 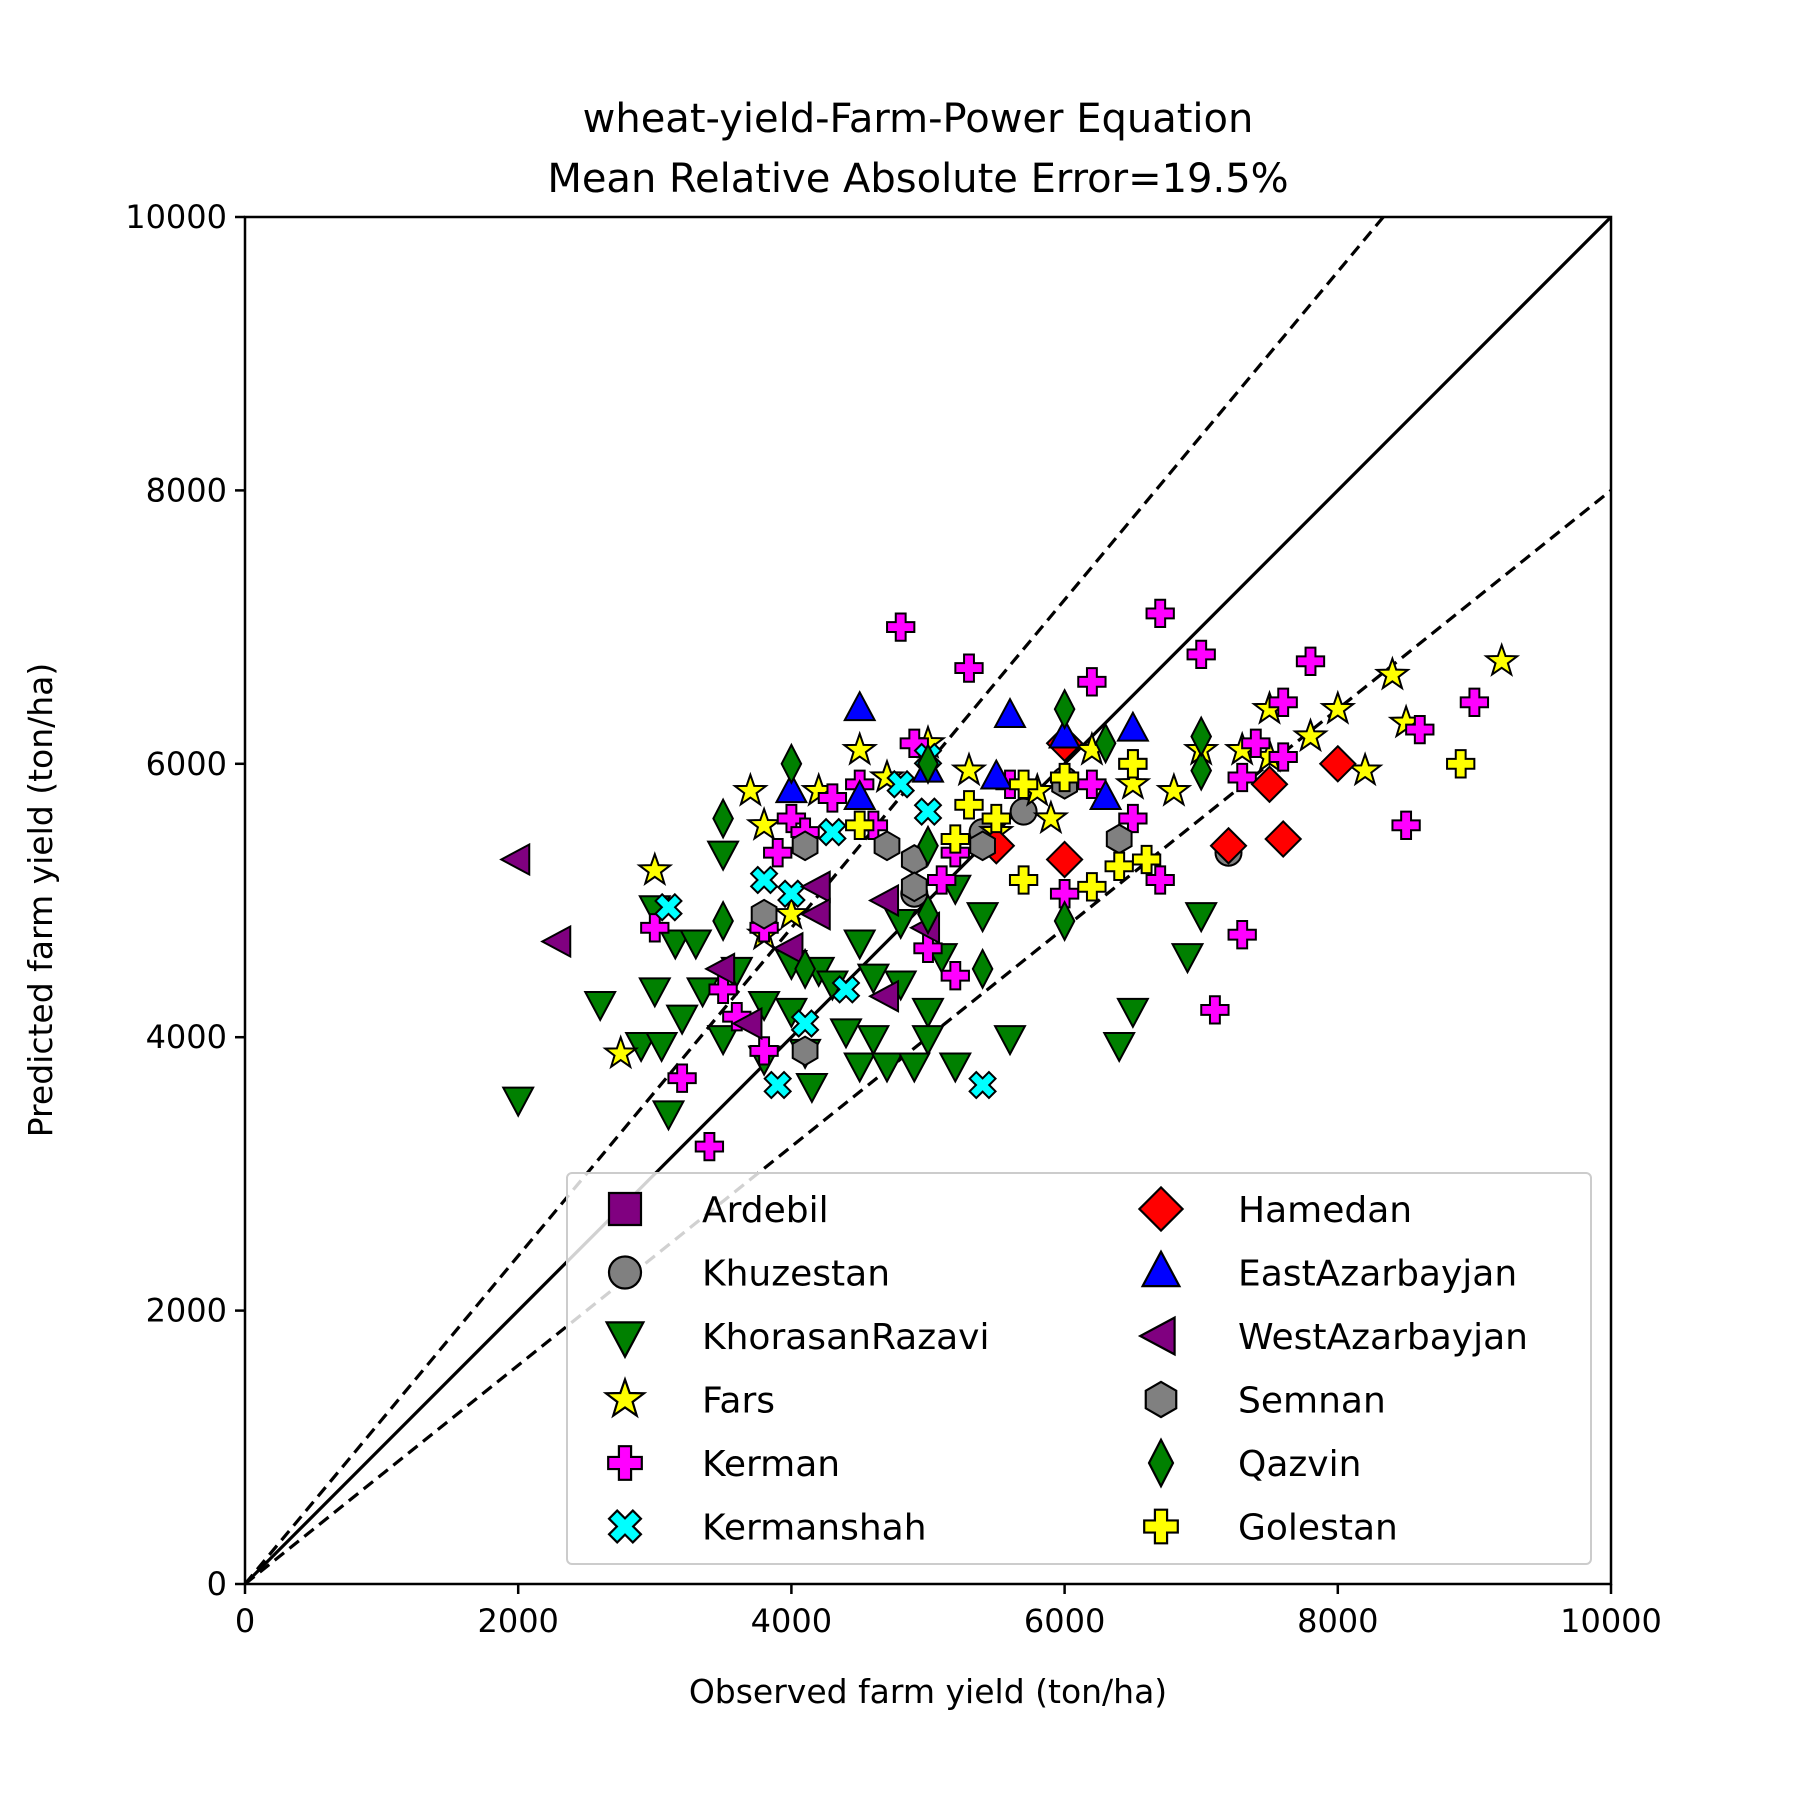 What do you see at coordinates (1337, 1621) in the screenshot?
I see `x-tick-label: 8000` at bounding box center [1337, 1621].